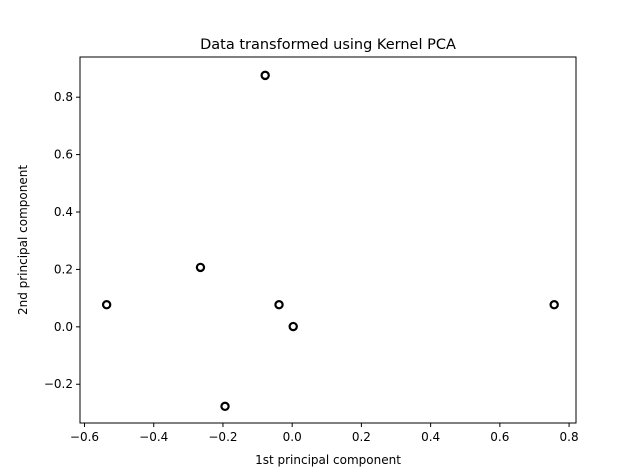  I want to click on y-tick-label: 0.8, so click(63, 97).